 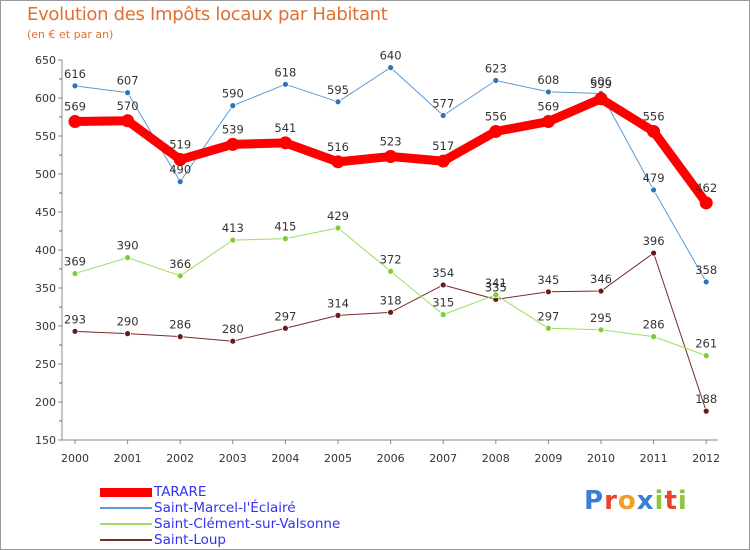 What do you see at coordinates (180, 170) in the screenshot?
I see `data-label: 490` at bounding box center [180, 170].